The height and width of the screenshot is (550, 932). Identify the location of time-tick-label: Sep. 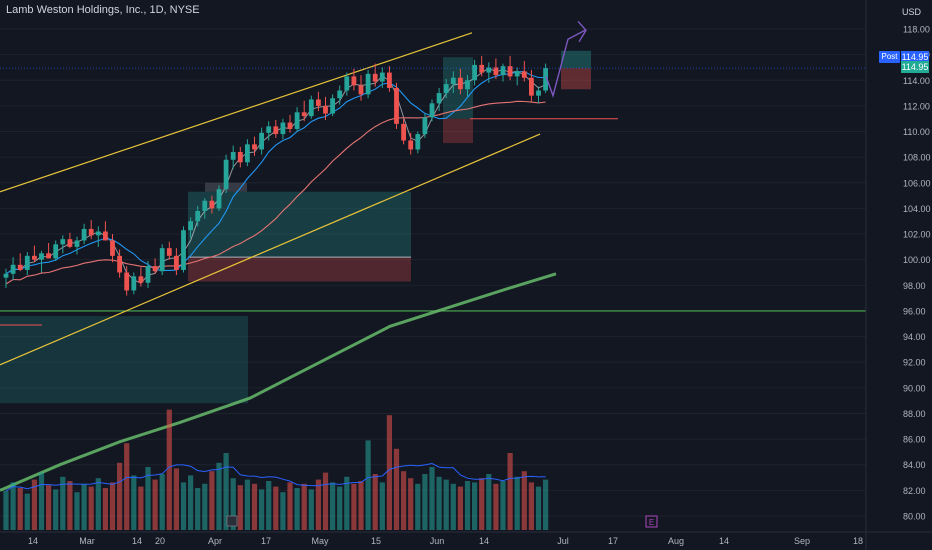
(802, 541).